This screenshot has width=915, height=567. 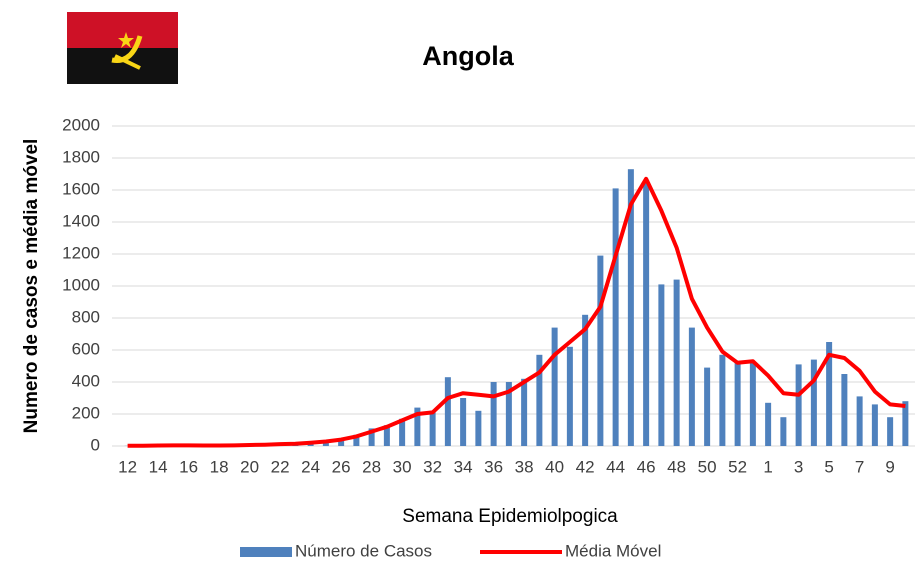 What do you see at coordinates (859, 466) in the screenshot?
I see `x-tick-label: 7` at bounding box center [859, 466].